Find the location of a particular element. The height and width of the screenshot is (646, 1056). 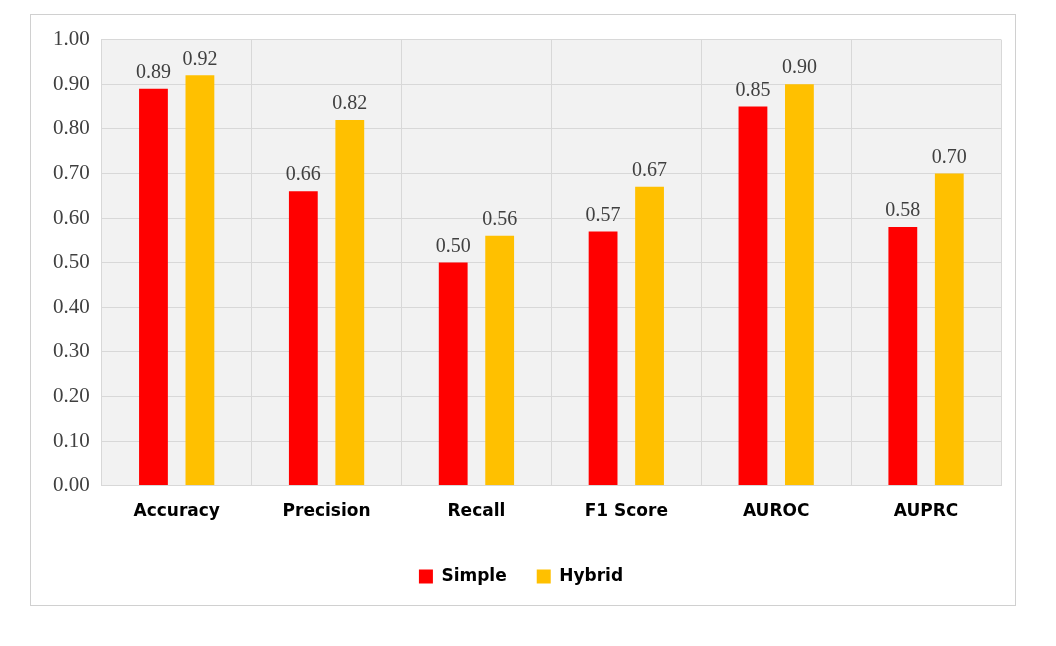

y-tick-label: 0.30 is located at coordinates (71, 350).